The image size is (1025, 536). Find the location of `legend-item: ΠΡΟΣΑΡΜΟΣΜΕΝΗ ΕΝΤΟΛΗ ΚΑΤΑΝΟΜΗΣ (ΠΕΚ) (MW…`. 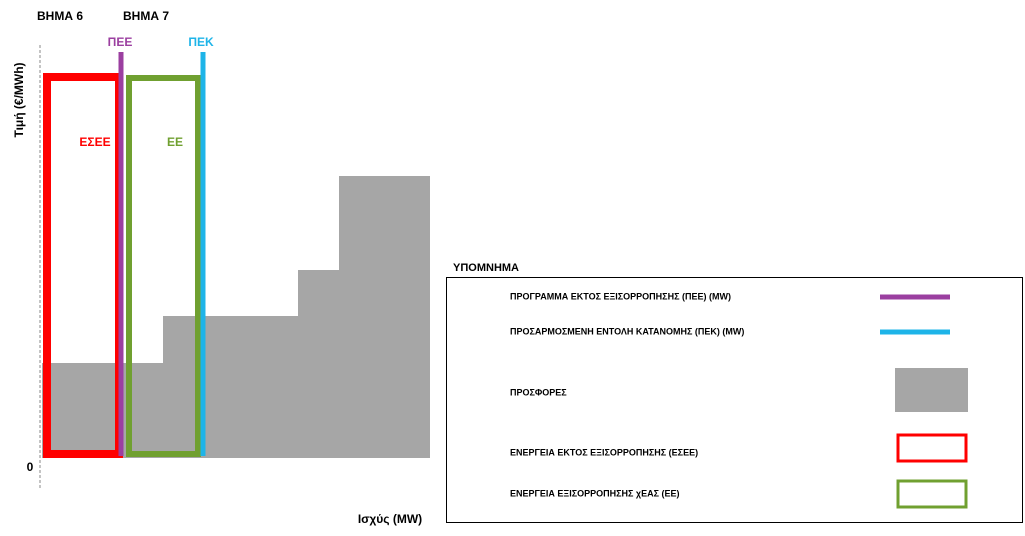

legend-item: ΠΡΟΣΑΡΜΟΣΜΕΝΗ ΕΝΤΟΛΗ ΚΑΤΑΝΟΜΗΣ (ΠΕΚ) (MW… is located at coordinates (627, 331).